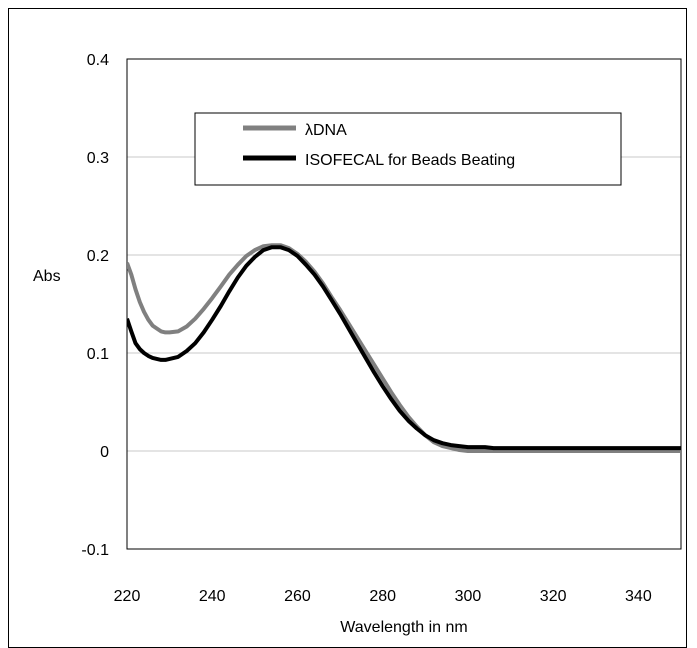 The height and width of the screenshot is (648, 697). Describe the element at coordinates (297, 596) in the screenshot. I see `x-tick-label: 260` at that location.